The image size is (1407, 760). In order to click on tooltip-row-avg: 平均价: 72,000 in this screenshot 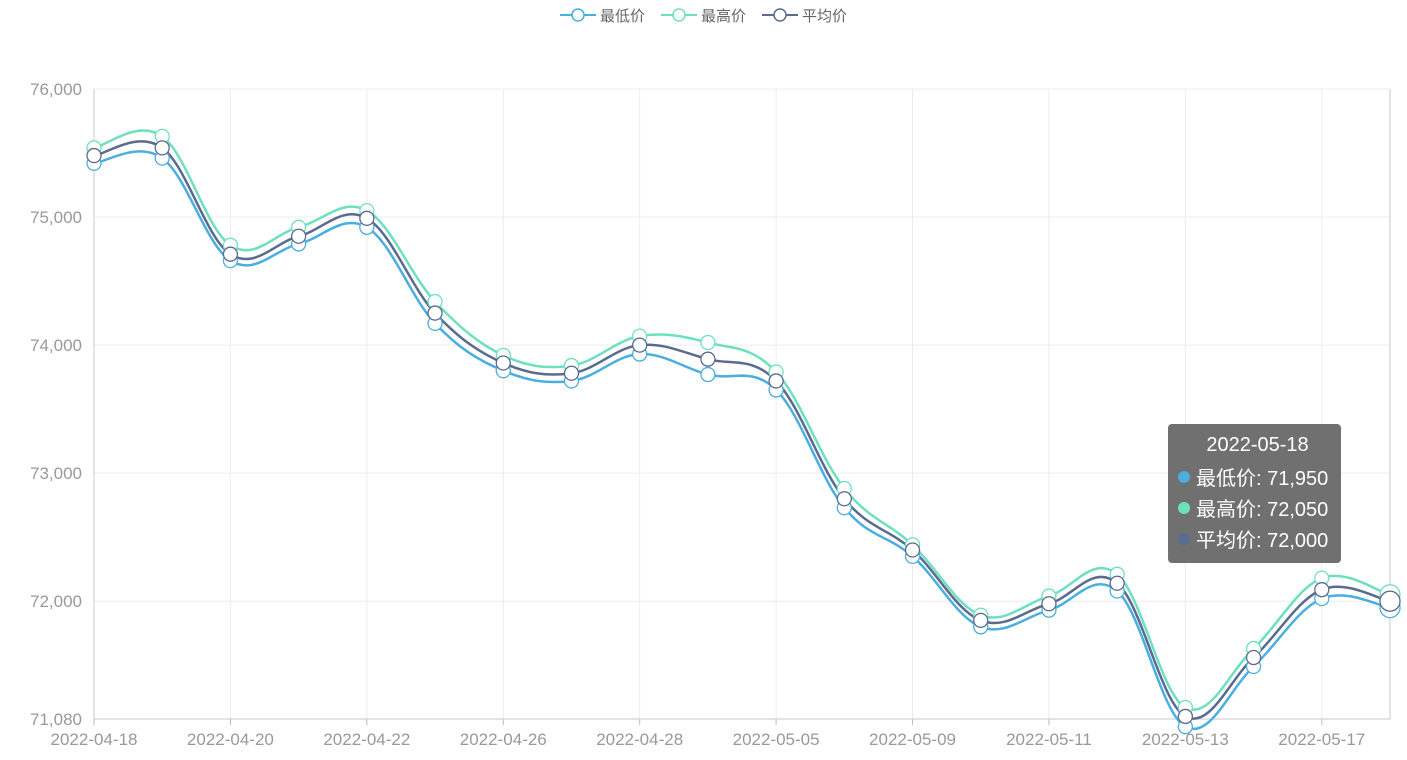, I will do `click(1257, 538)`.